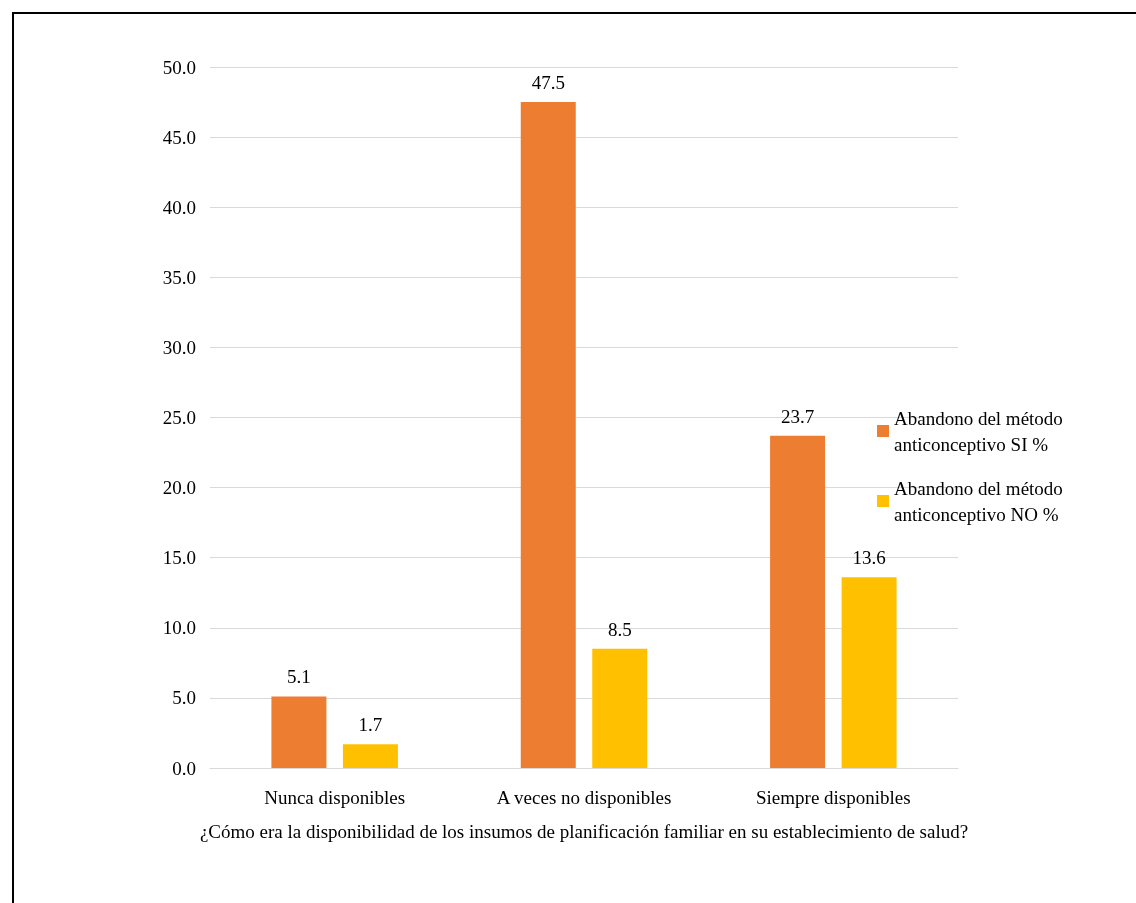  I want to click on data-label: 1.7, so click(370, 725).